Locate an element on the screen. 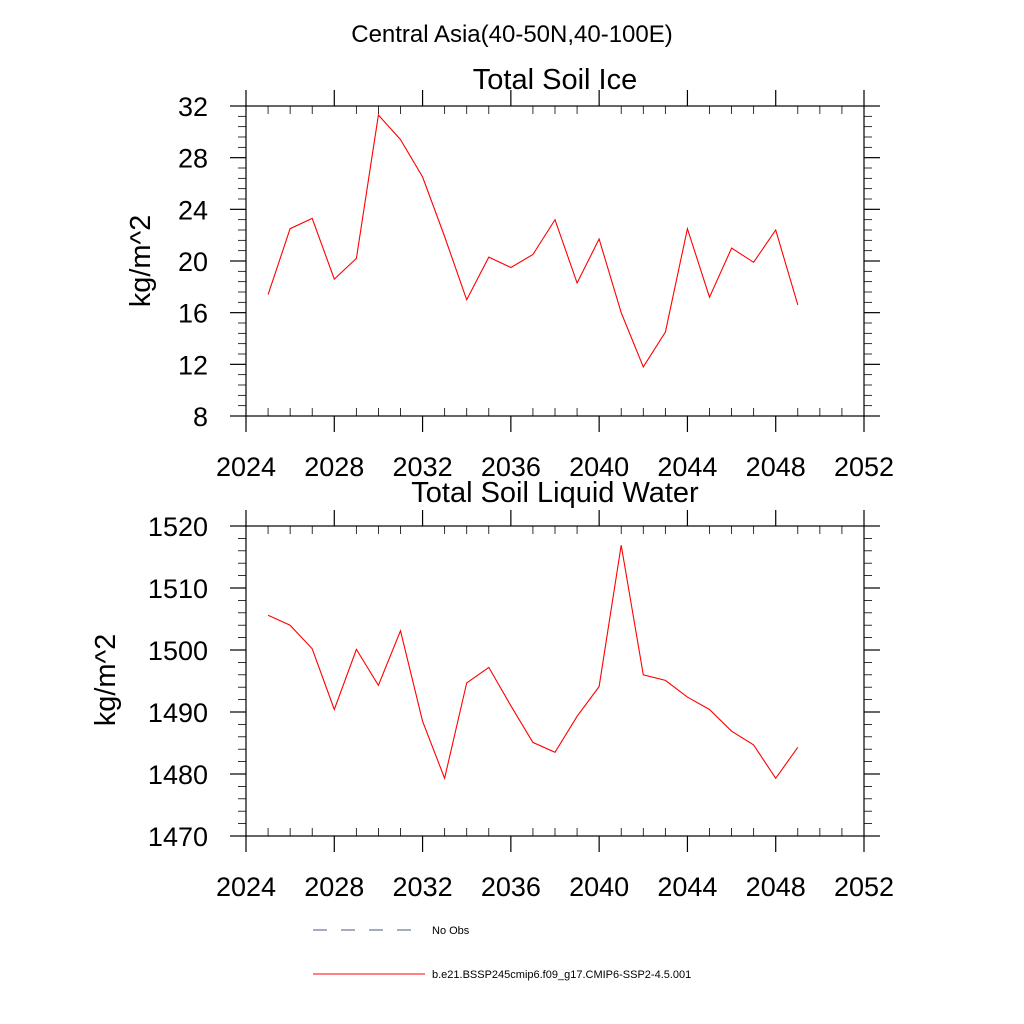  y-tick-label: 12 is located at coordinates (193, 365).